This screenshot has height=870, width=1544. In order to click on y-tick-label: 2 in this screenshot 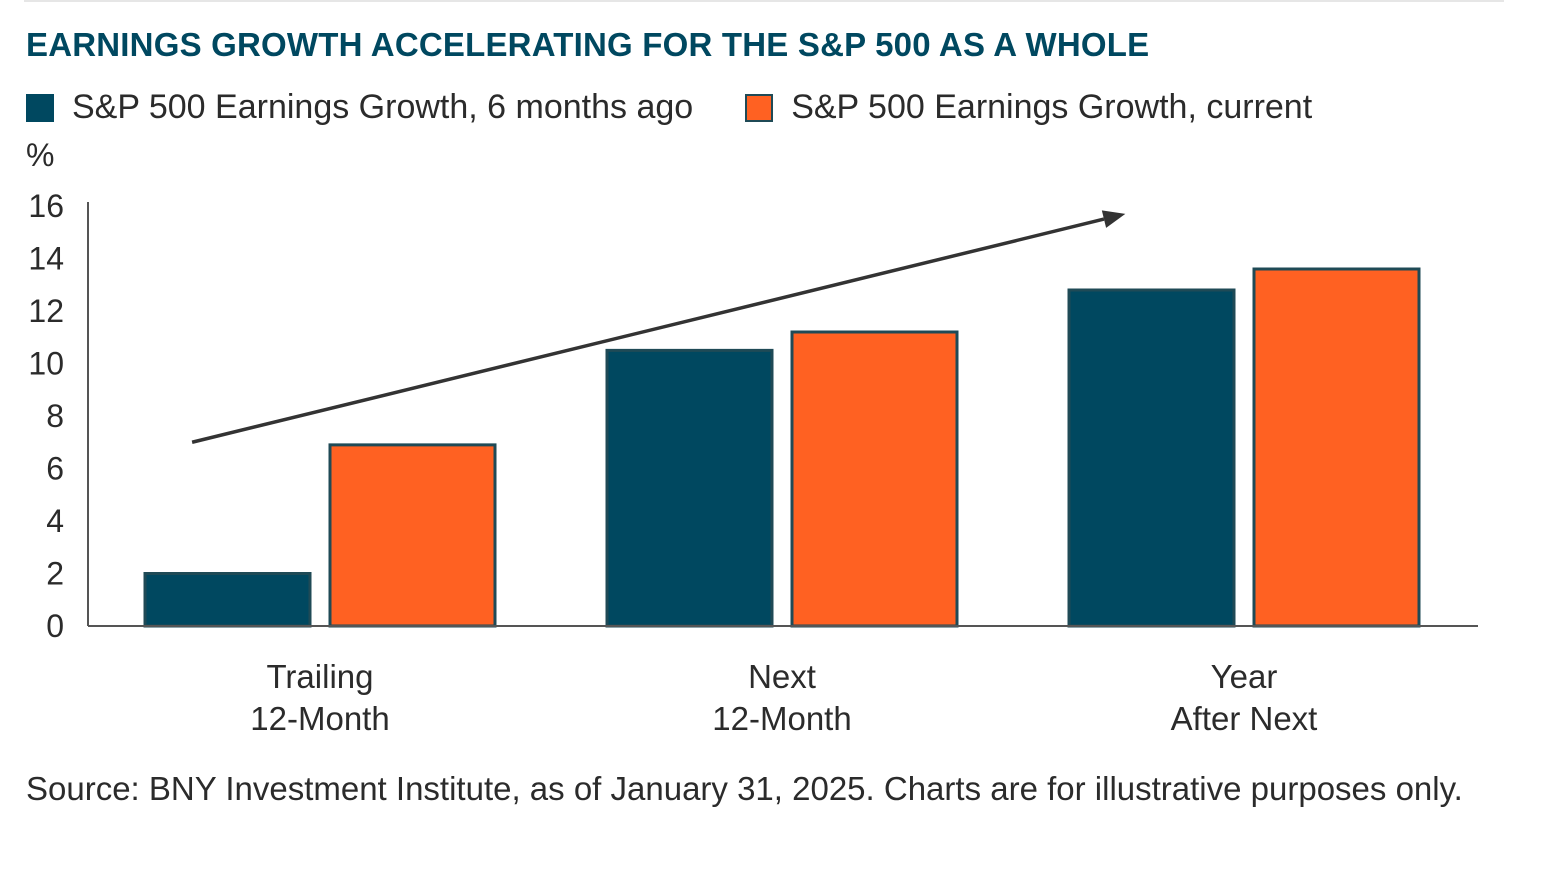, I will do `click(55, 574)`.